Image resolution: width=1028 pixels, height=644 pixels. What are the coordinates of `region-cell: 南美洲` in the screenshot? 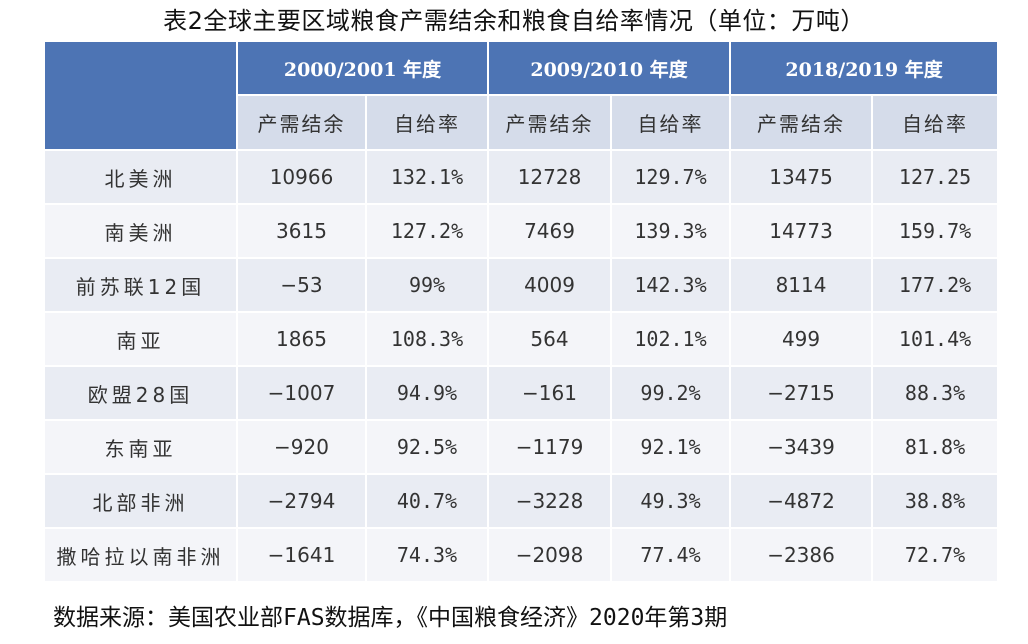 It's located at (140, 231).